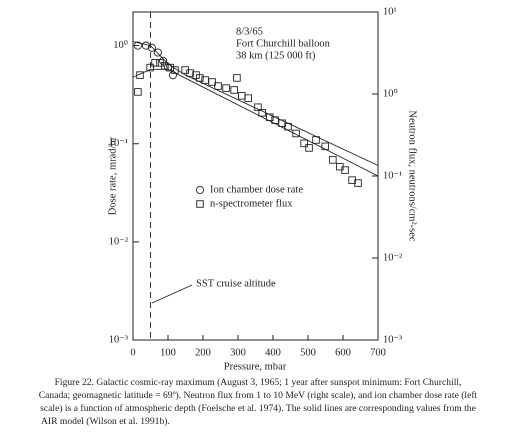 This screenshot has width=517, height=433. I want to click on x-axis-label: Pressure, mbar, so click(255, 366).